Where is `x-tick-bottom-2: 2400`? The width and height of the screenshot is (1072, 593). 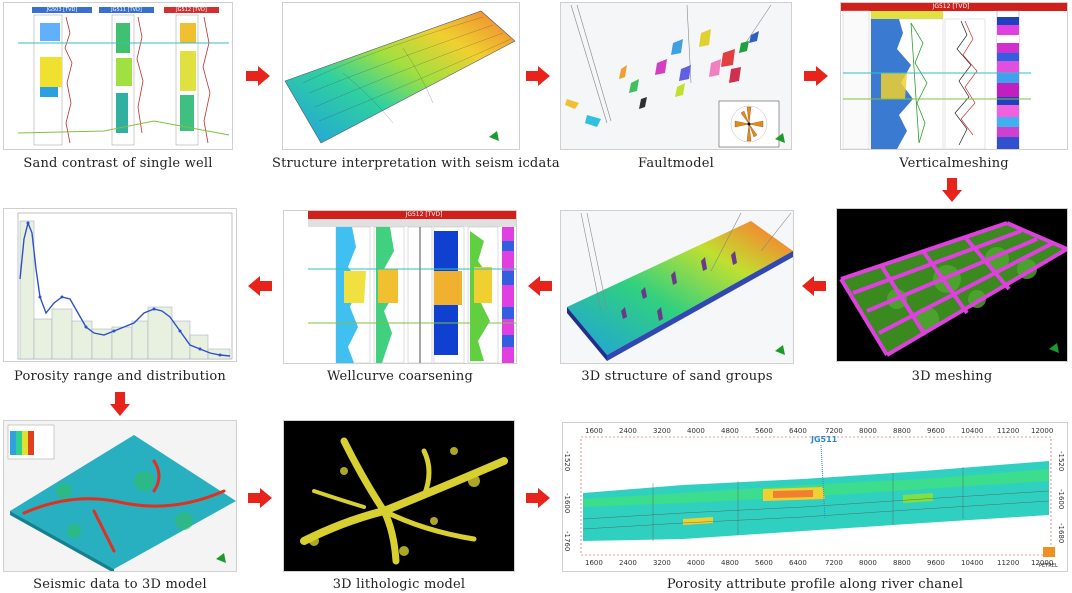 x-tick-bottom-2: 2400 is located at coordinates (628, 563).